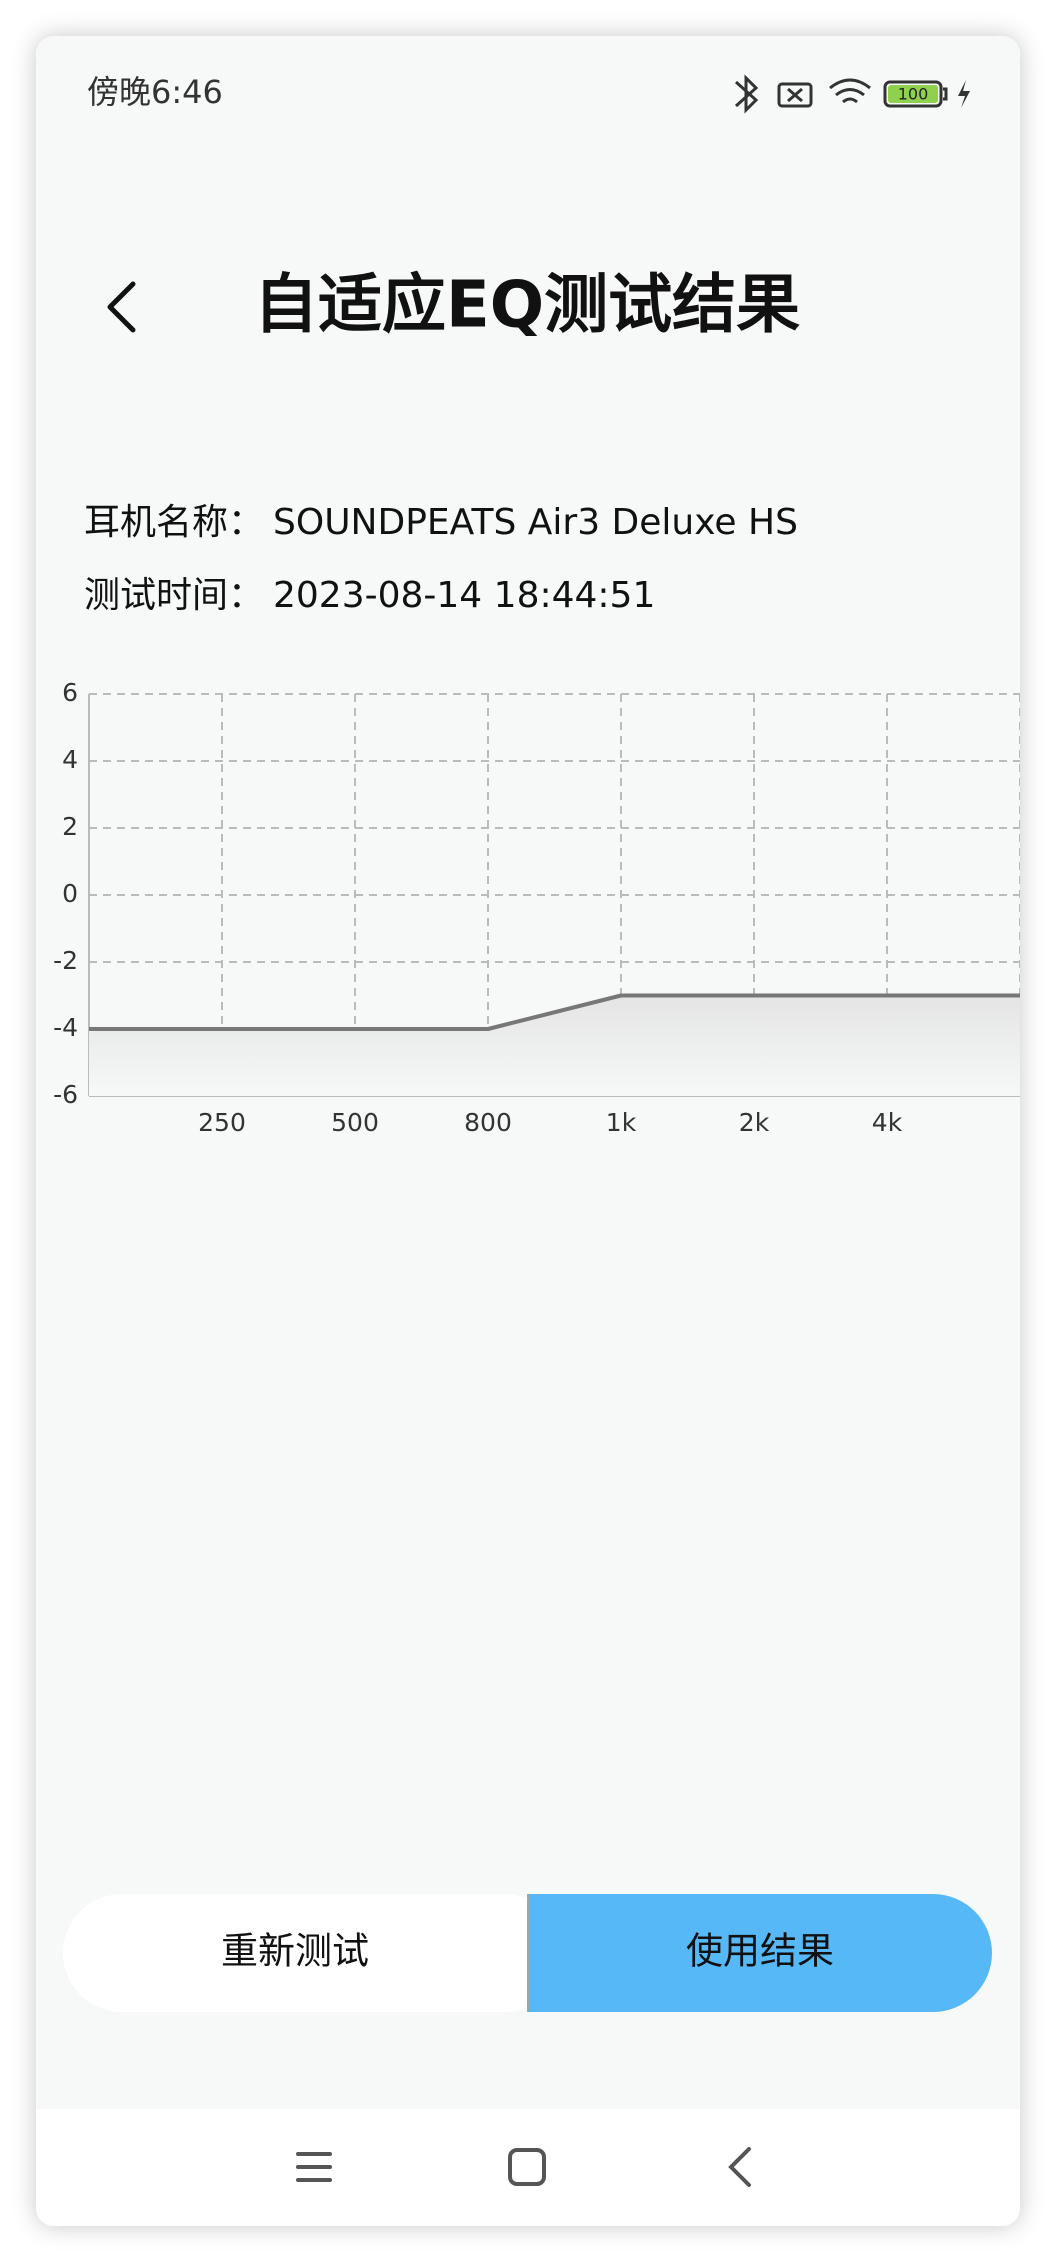 The height and width of the screenshot is (2262, 1056). I want to click on nav-icons, so click(523, 2167).